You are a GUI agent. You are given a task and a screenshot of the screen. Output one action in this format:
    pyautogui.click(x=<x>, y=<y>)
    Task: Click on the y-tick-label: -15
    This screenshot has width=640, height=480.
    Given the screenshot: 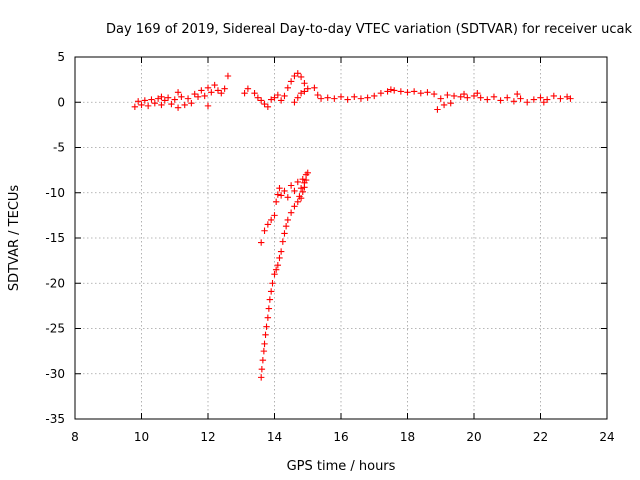 What is the action you would take?
    pyautogui.click(x=55, y=238)
    